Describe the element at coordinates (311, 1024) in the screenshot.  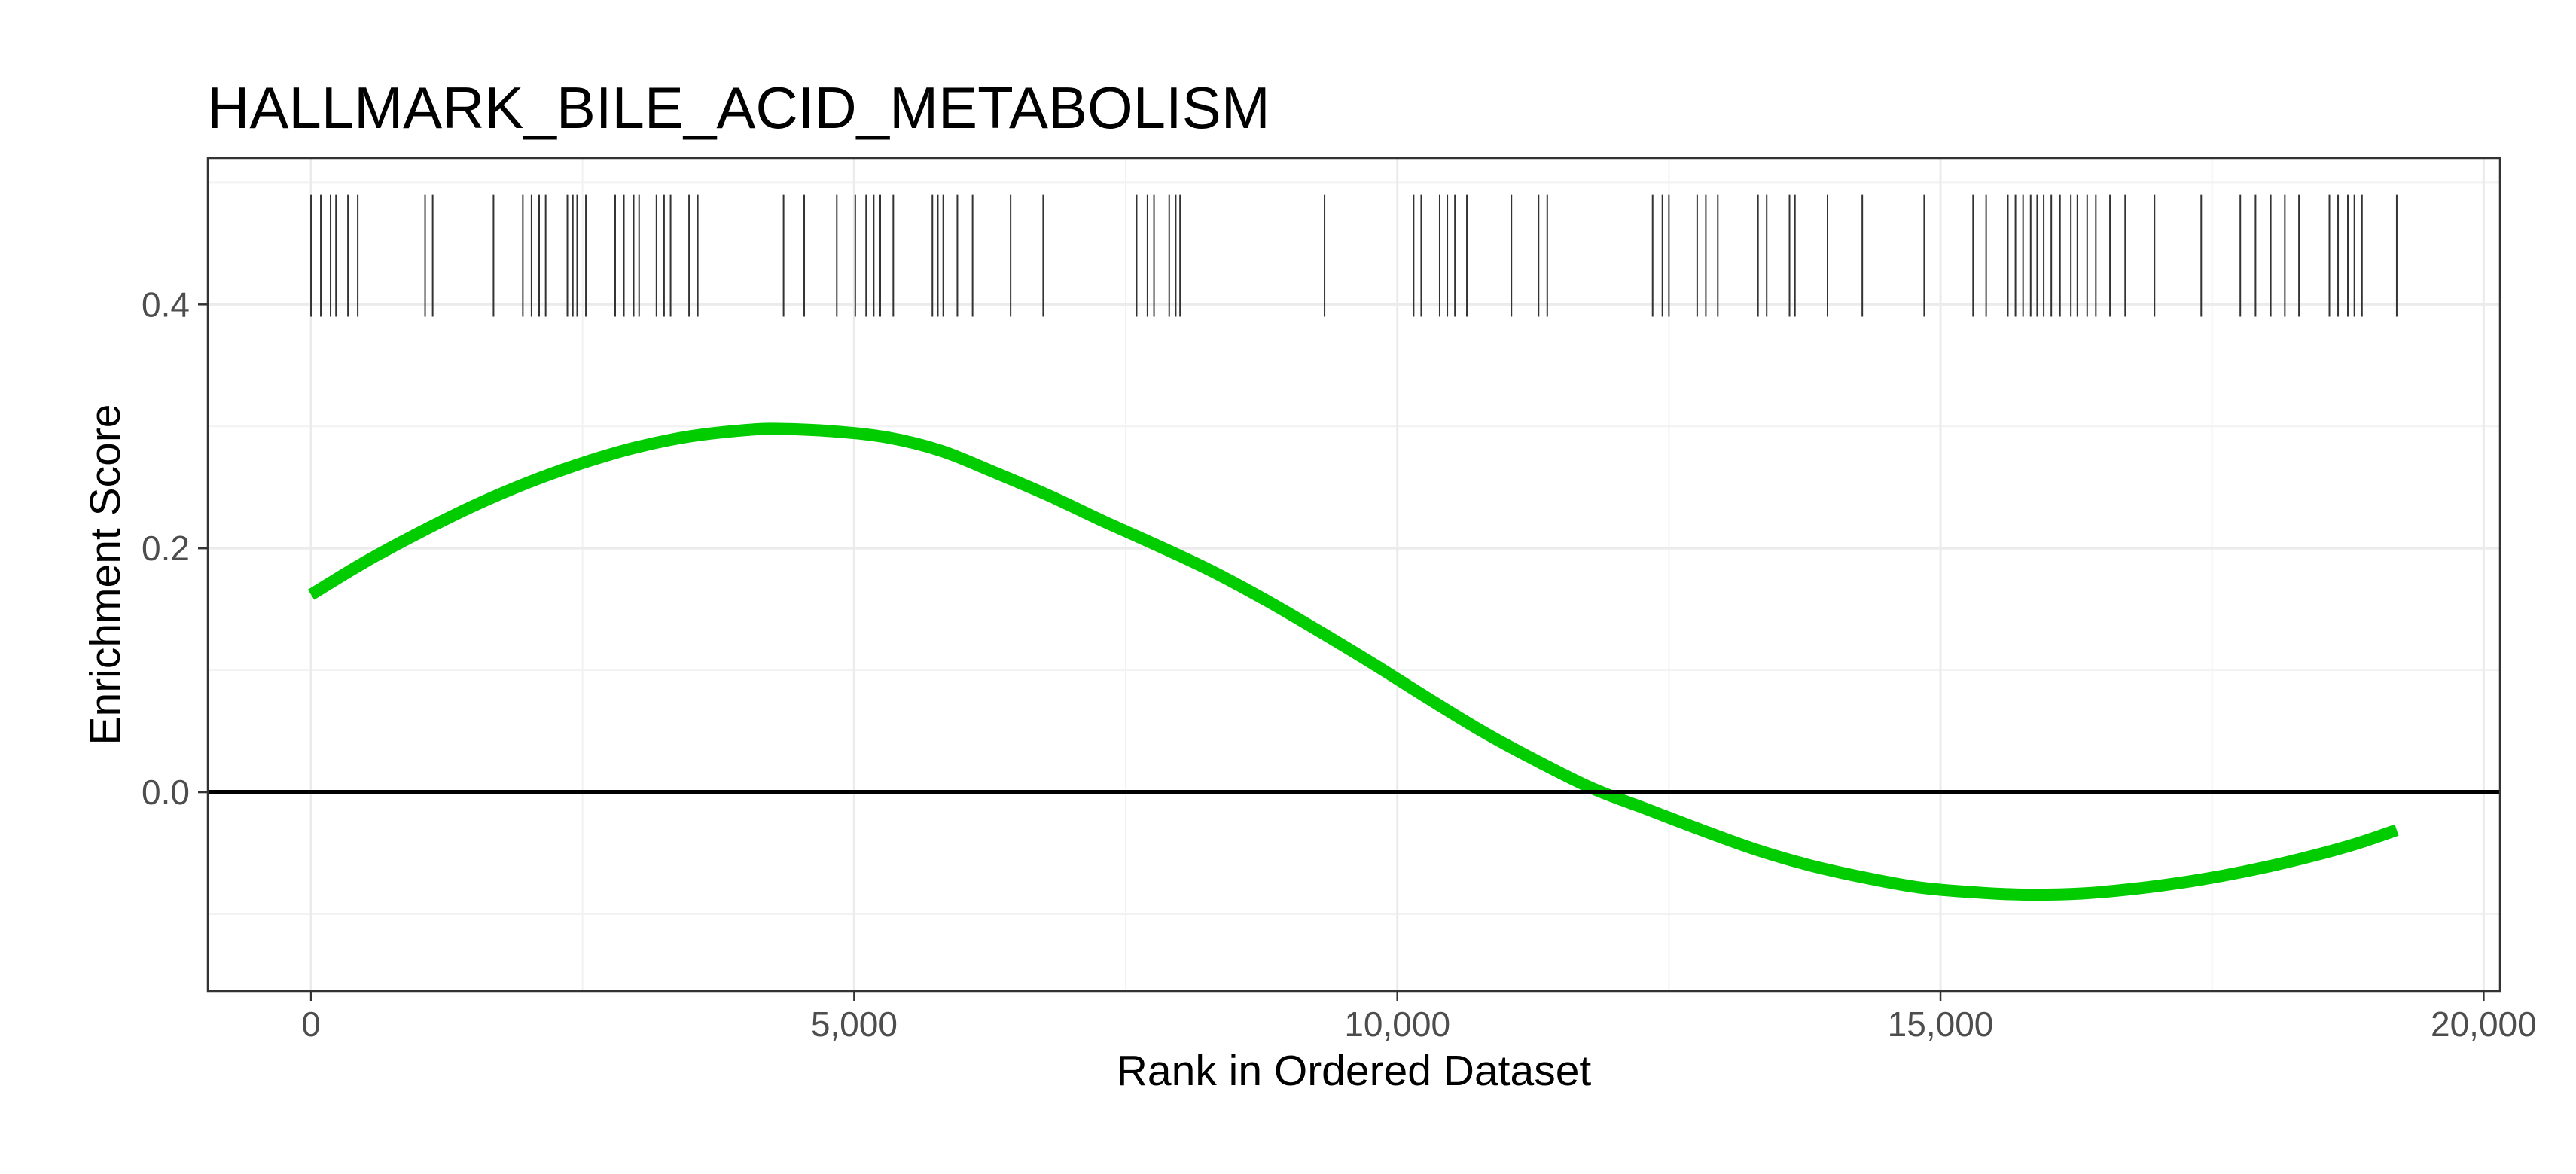
I see `x-tick-label: 0` at that location.